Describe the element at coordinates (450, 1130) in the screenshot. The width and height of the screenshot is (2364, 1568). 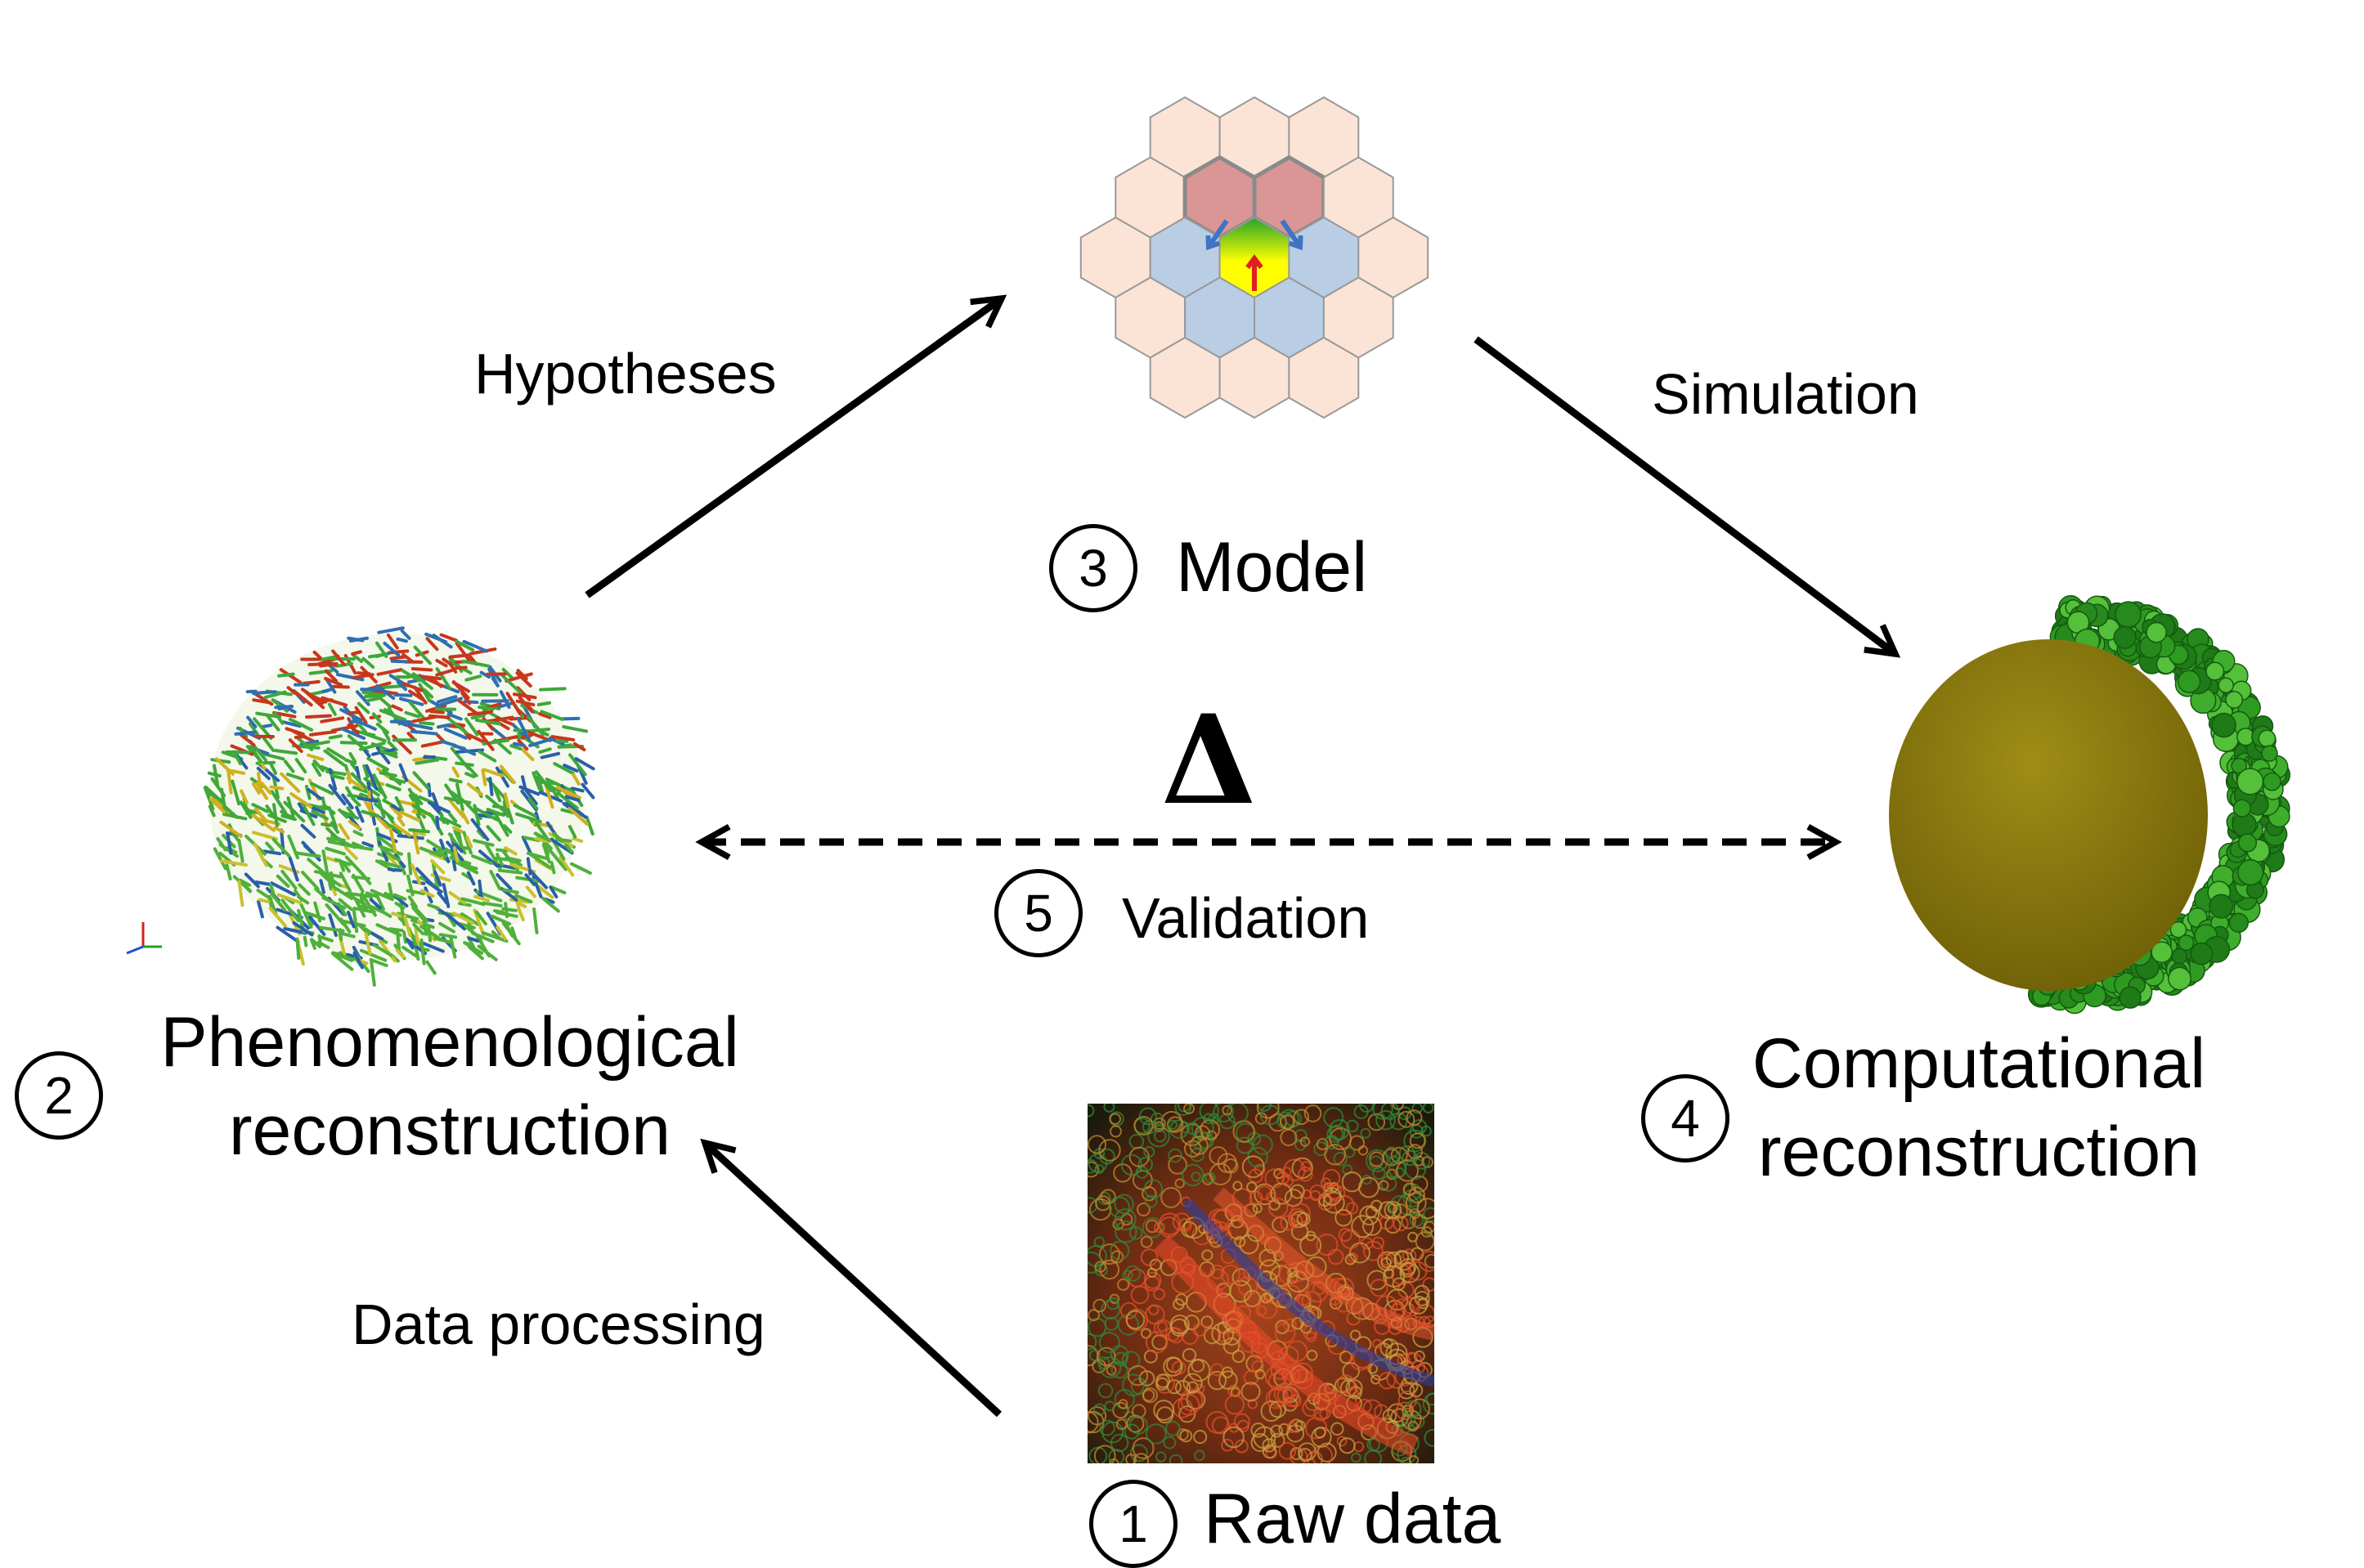
I see `phenomenological-label-line2: reconstruction` at that location.